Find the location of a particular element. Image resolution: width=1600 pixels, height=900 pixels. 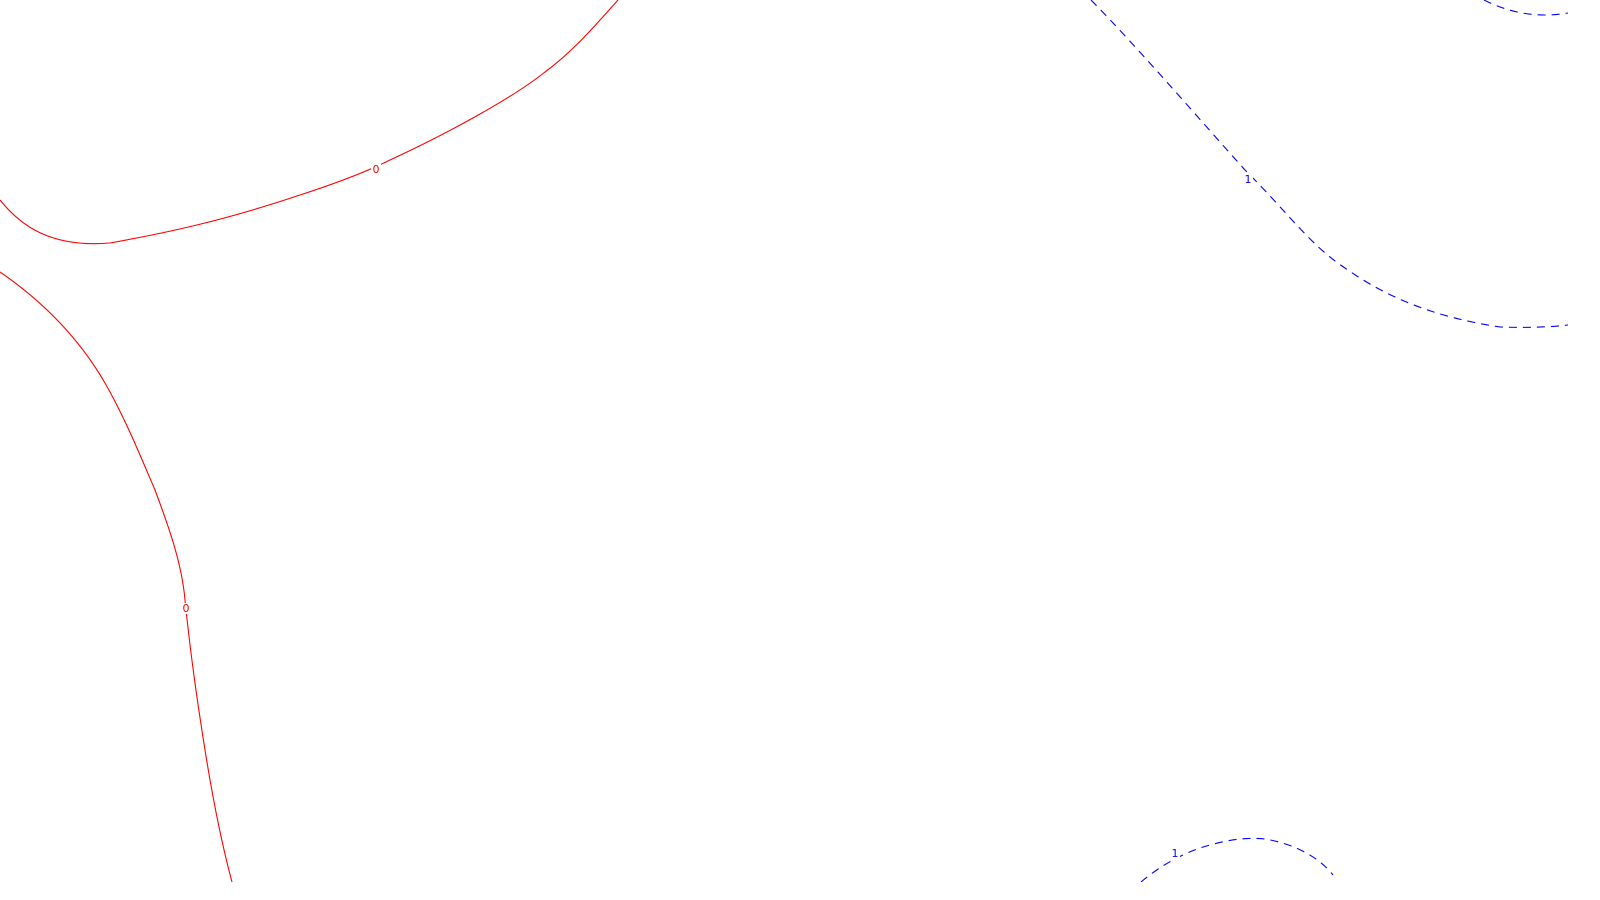

contour-1-upper-right-label-bg is located at coordinates (1248, 179).